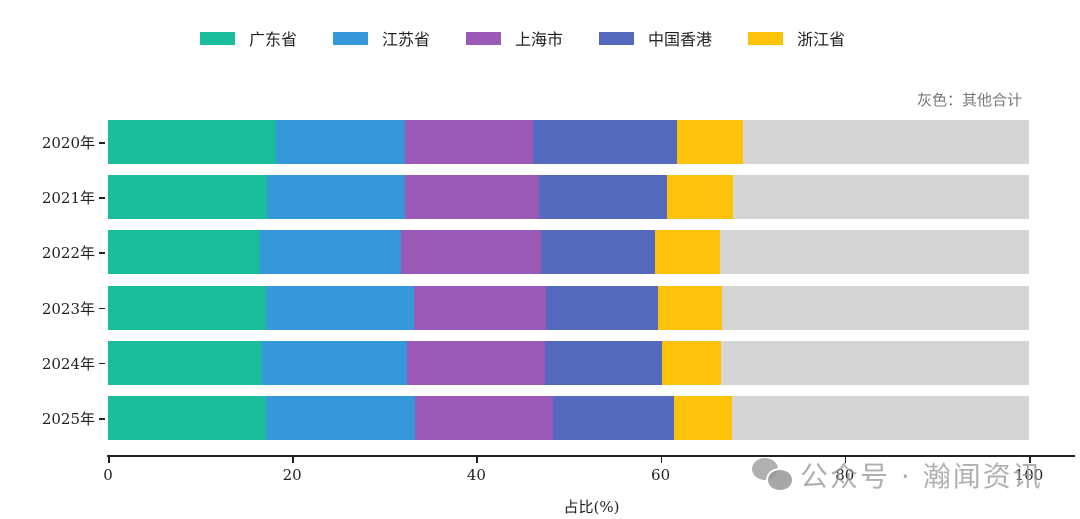 This screenshot has height=519, width=1080. I want to click on y-tick-label: 2023年, so click(68, 308).